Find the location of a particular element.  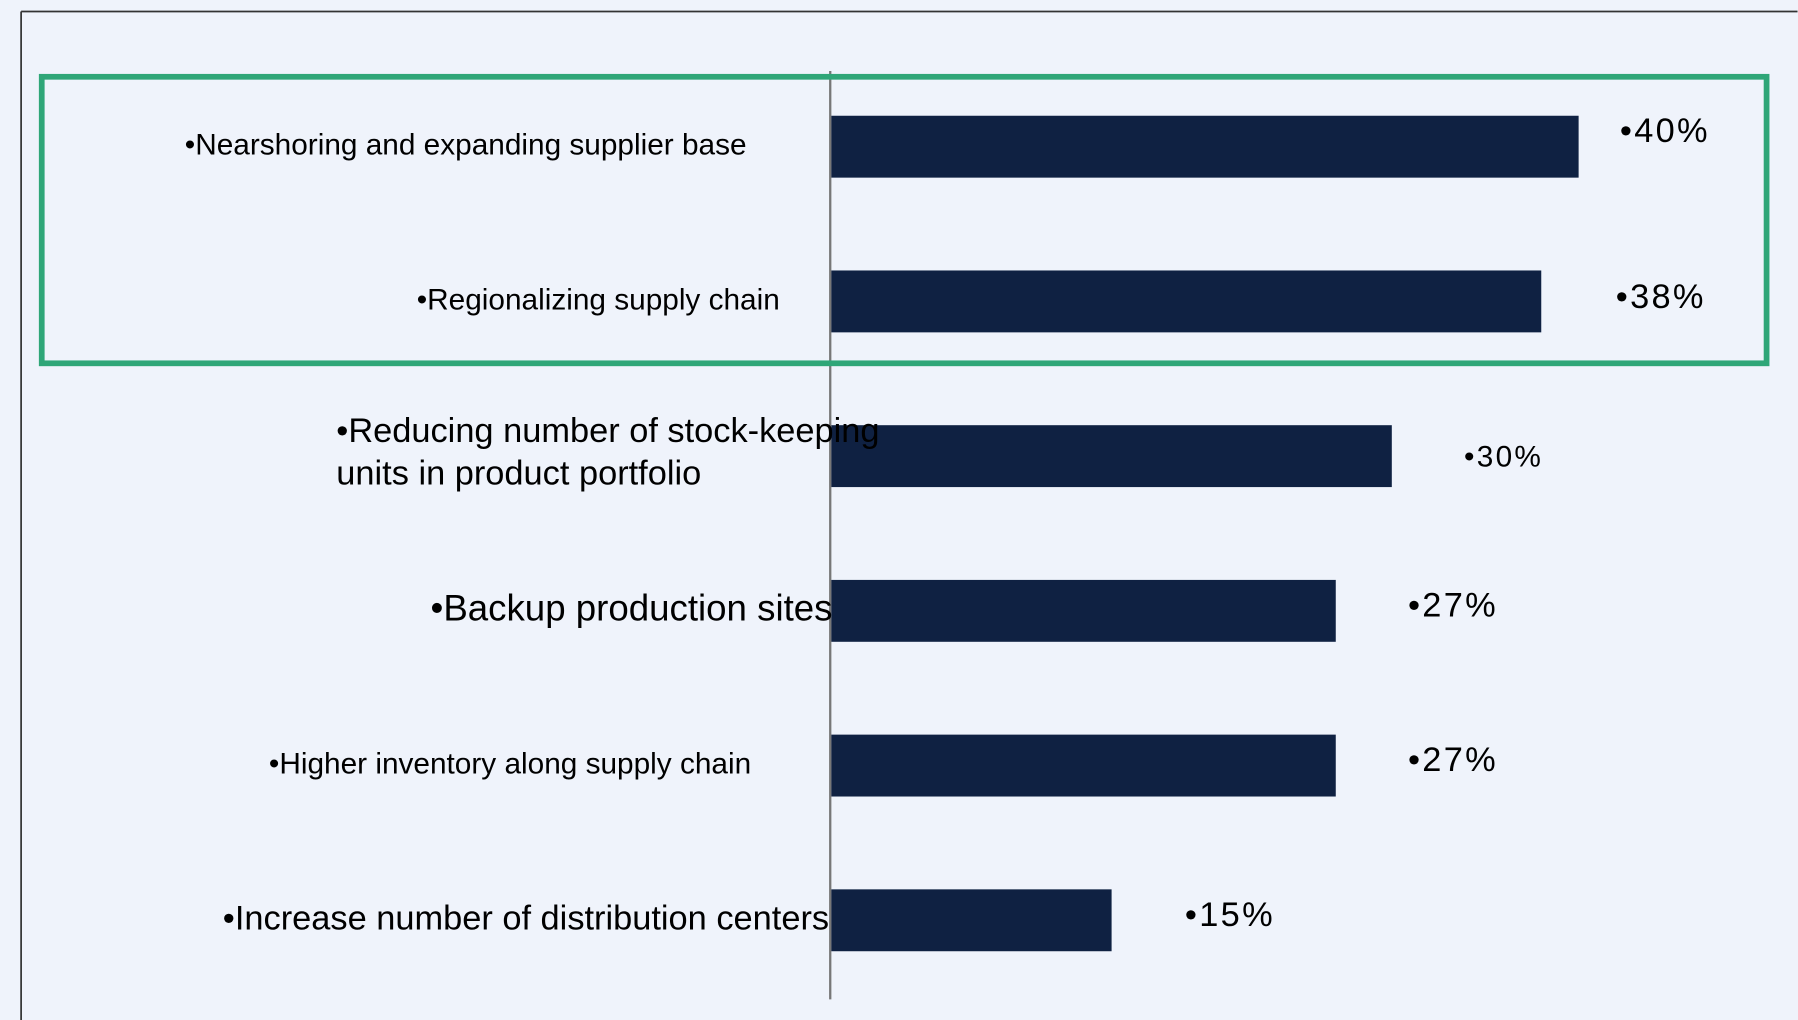

value-label: •38% is located at coordinates (1661, 297).